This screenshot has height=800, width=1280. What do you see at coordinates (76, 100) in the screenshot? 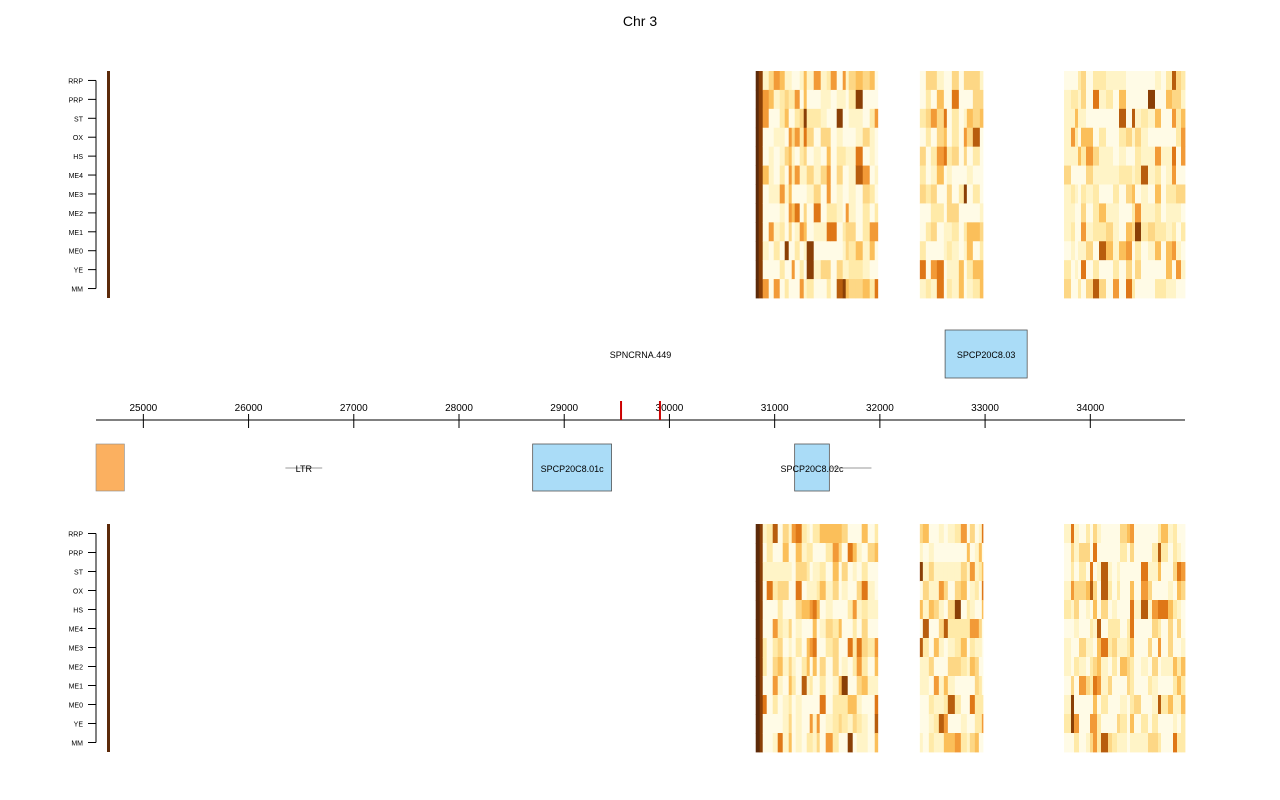
I see `row-label: PRP` at bounding box center [76, 100].